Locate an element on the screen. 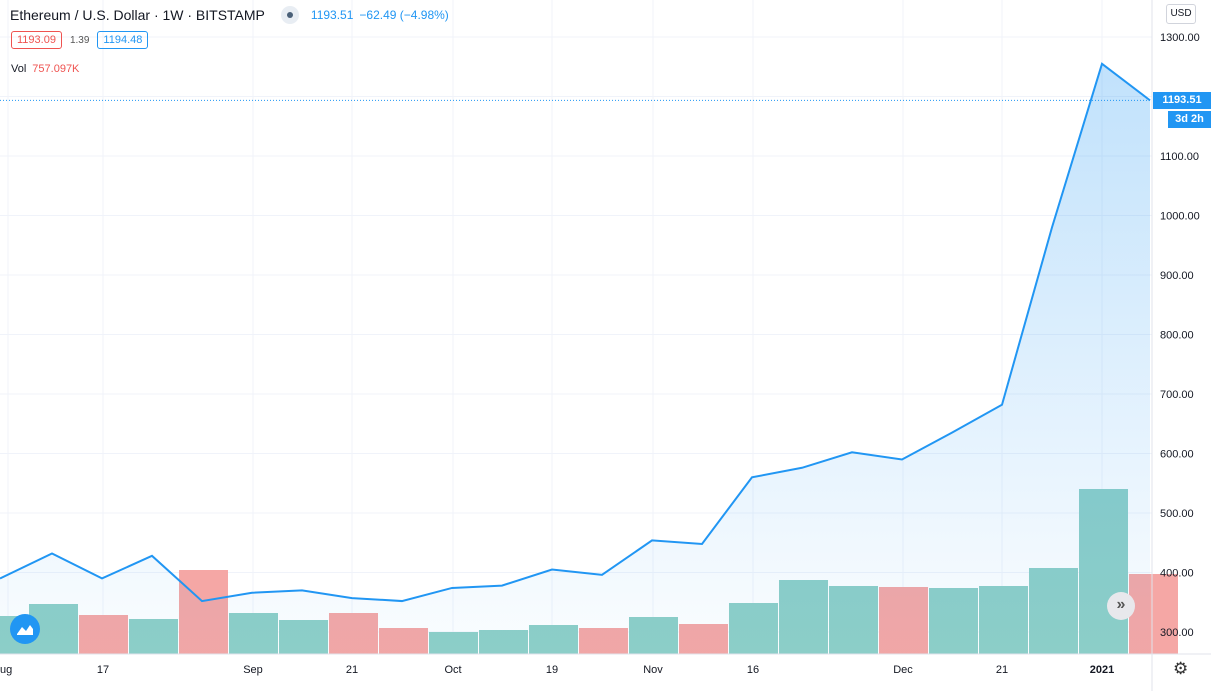  bar-countdown-tag: 3d 2h is located at coordinates (1189, 119).